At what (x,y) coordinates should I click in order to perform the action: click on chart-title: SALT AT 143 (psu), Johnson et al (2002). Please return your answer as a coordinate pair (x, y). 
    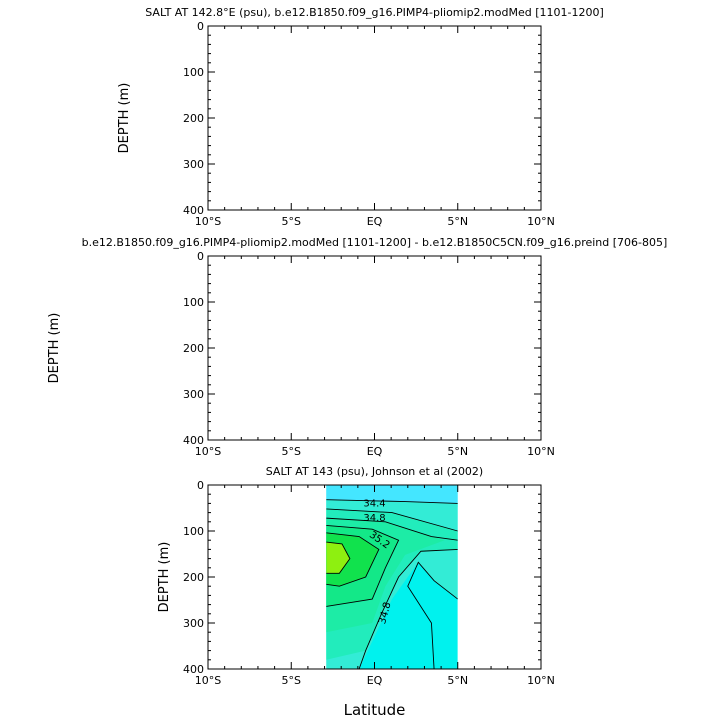
    Looking at the image, I should click on (374, 471).